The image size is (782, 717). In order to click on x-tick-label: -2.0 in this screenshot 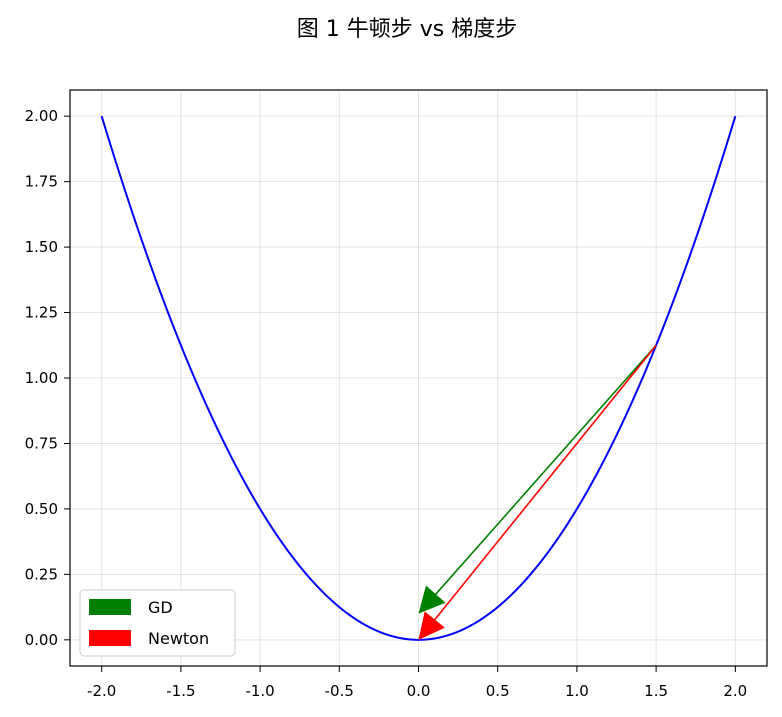, I will do `click(101, 691)`.